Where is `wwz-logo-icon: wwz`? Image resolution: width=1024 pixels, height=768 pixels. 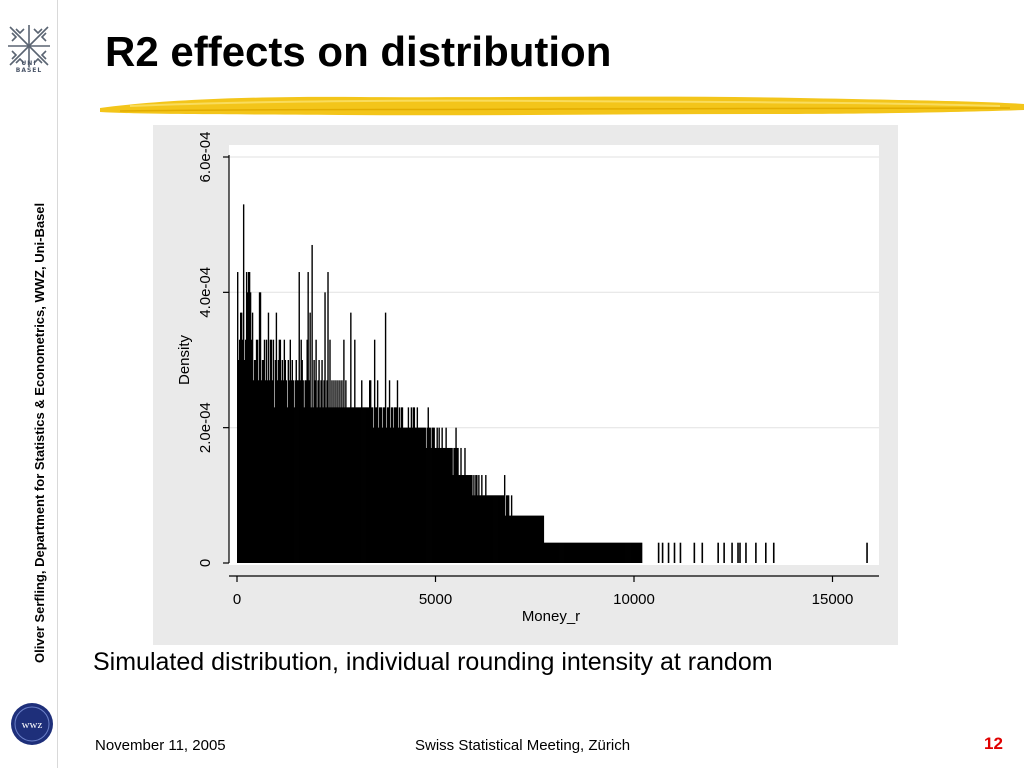
wwz-logo-icon: wwz is located at coordinates (32, 724).